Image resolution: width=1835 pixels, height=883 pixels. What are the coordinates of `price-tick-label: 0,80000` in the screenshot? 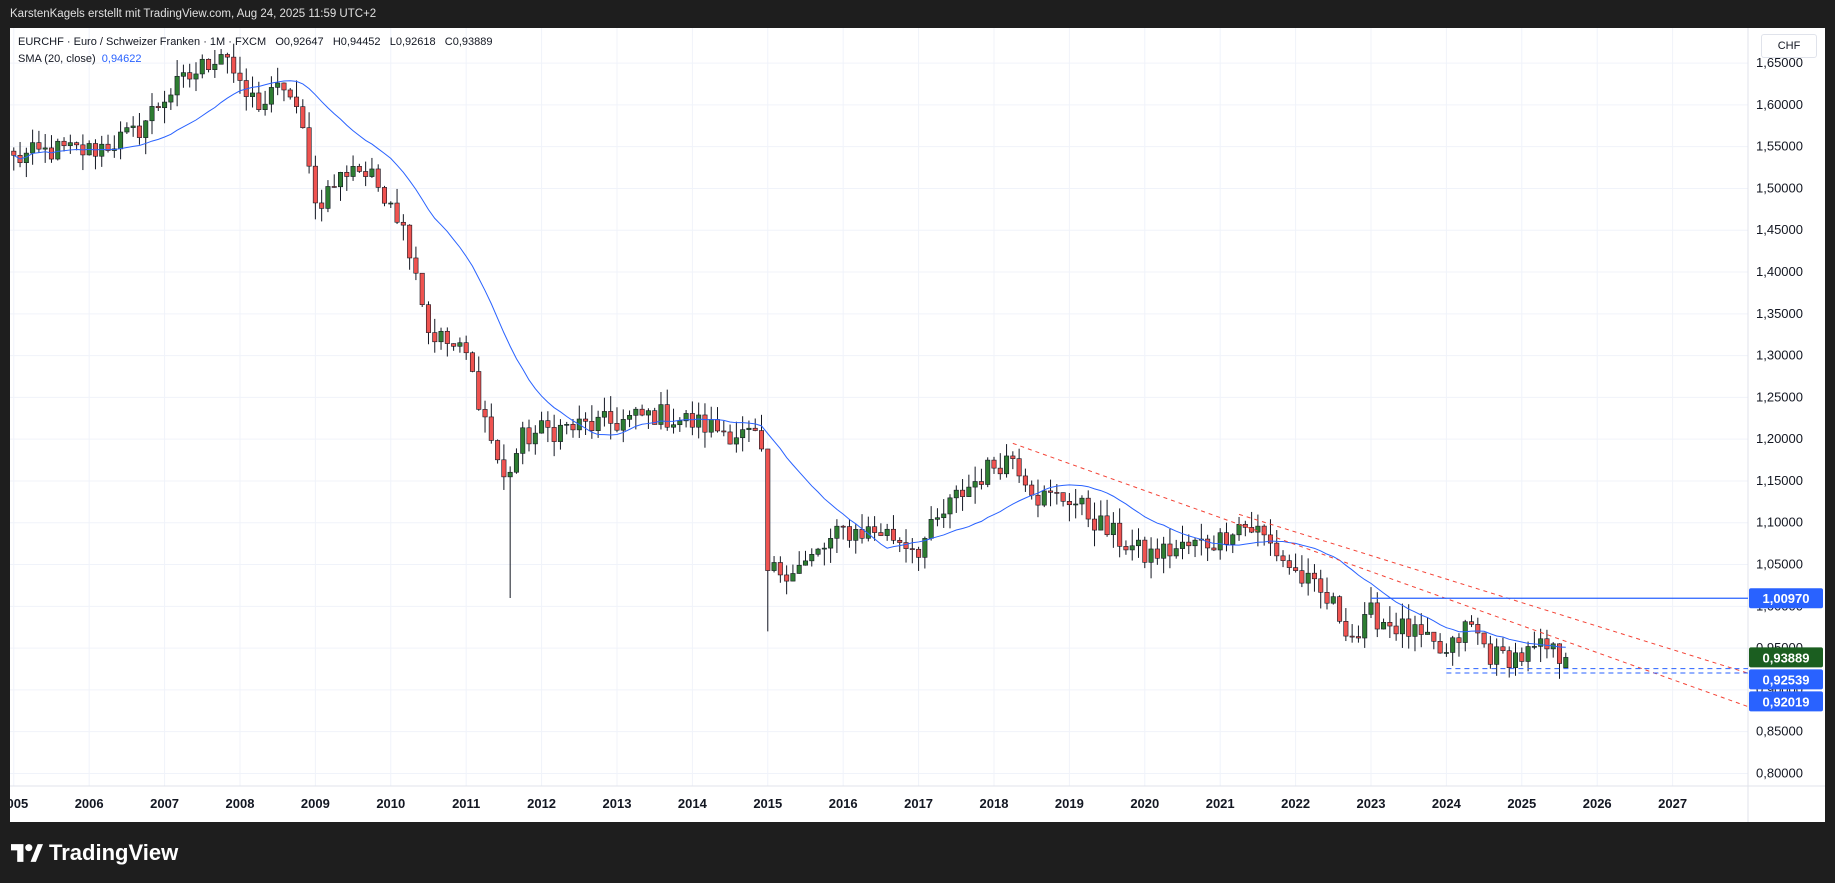 It's located at (1779, 772).